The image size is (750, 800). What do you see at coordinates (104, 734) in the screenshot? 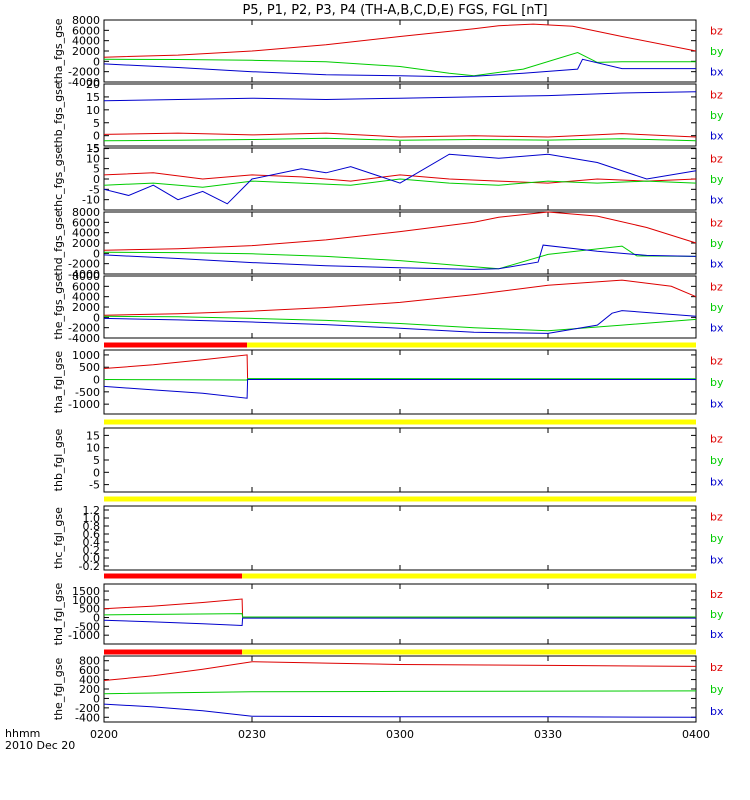
I see `x-tick-label: 0200` at bounding box center [104, 734].